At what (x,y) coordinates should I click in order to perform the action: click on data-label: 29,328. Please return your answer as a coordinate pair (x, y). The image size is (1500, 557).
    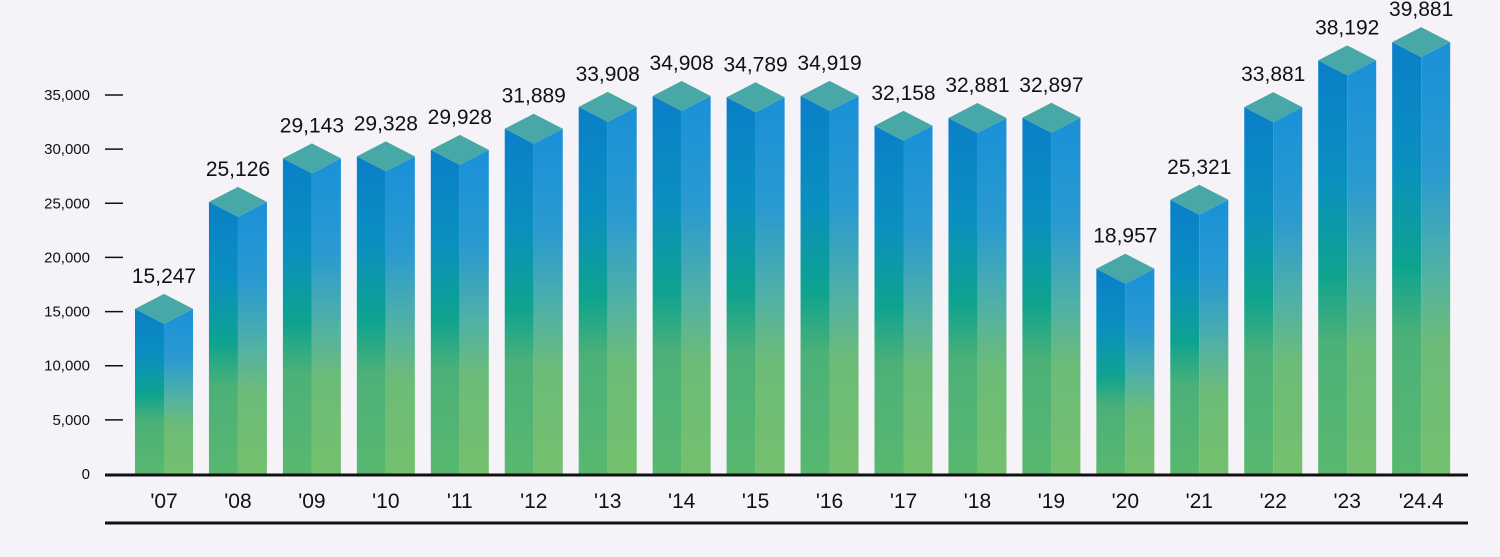
    Looking at the image, I should click on (386, 123).